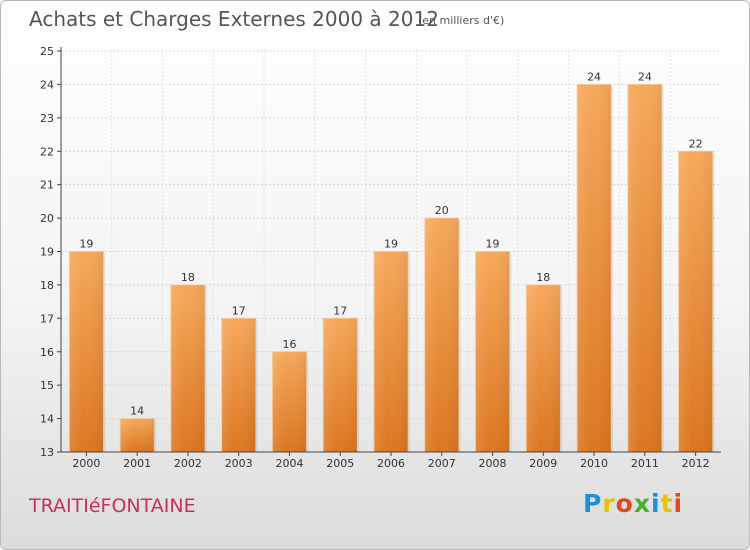 The image size is (750, 550). I want to click on data-label: 22, so click(696, 143).